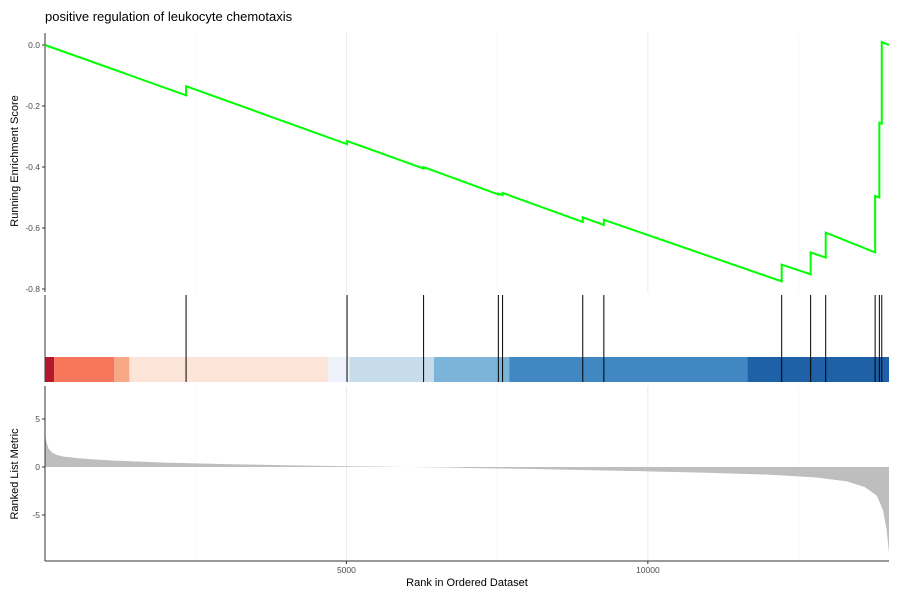 This screenshot has height=600, width=900. What do you see at coordinates (37, 419) in the screenshot?
I see `panel3-y-tick-label: 5` at bounding box center [37, 419].